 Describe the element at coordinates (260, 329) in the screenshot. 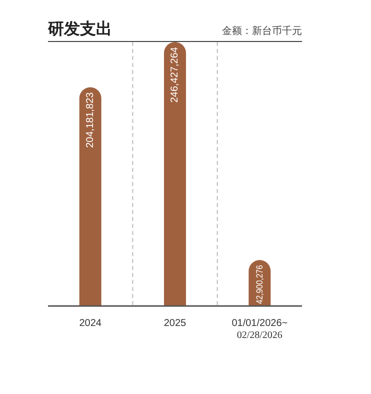

I see `x-tick-label: 01/01/2026~ 02/28/2026` at that location.